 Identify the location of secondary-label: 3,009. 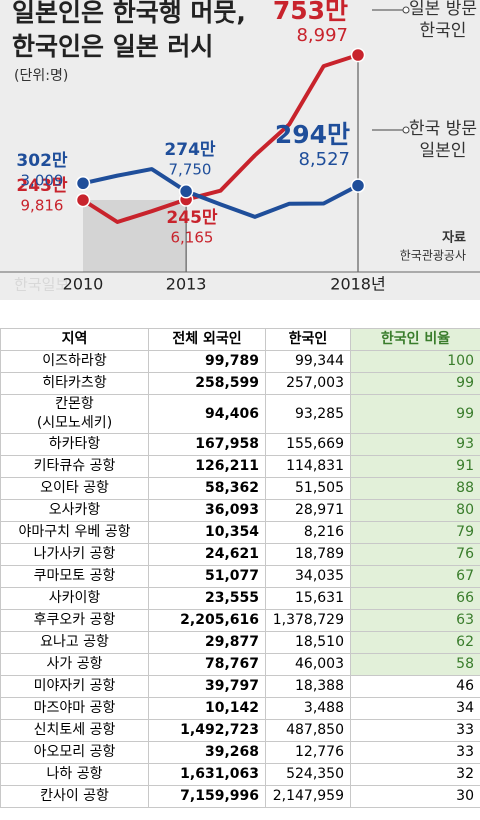
(42, 181).